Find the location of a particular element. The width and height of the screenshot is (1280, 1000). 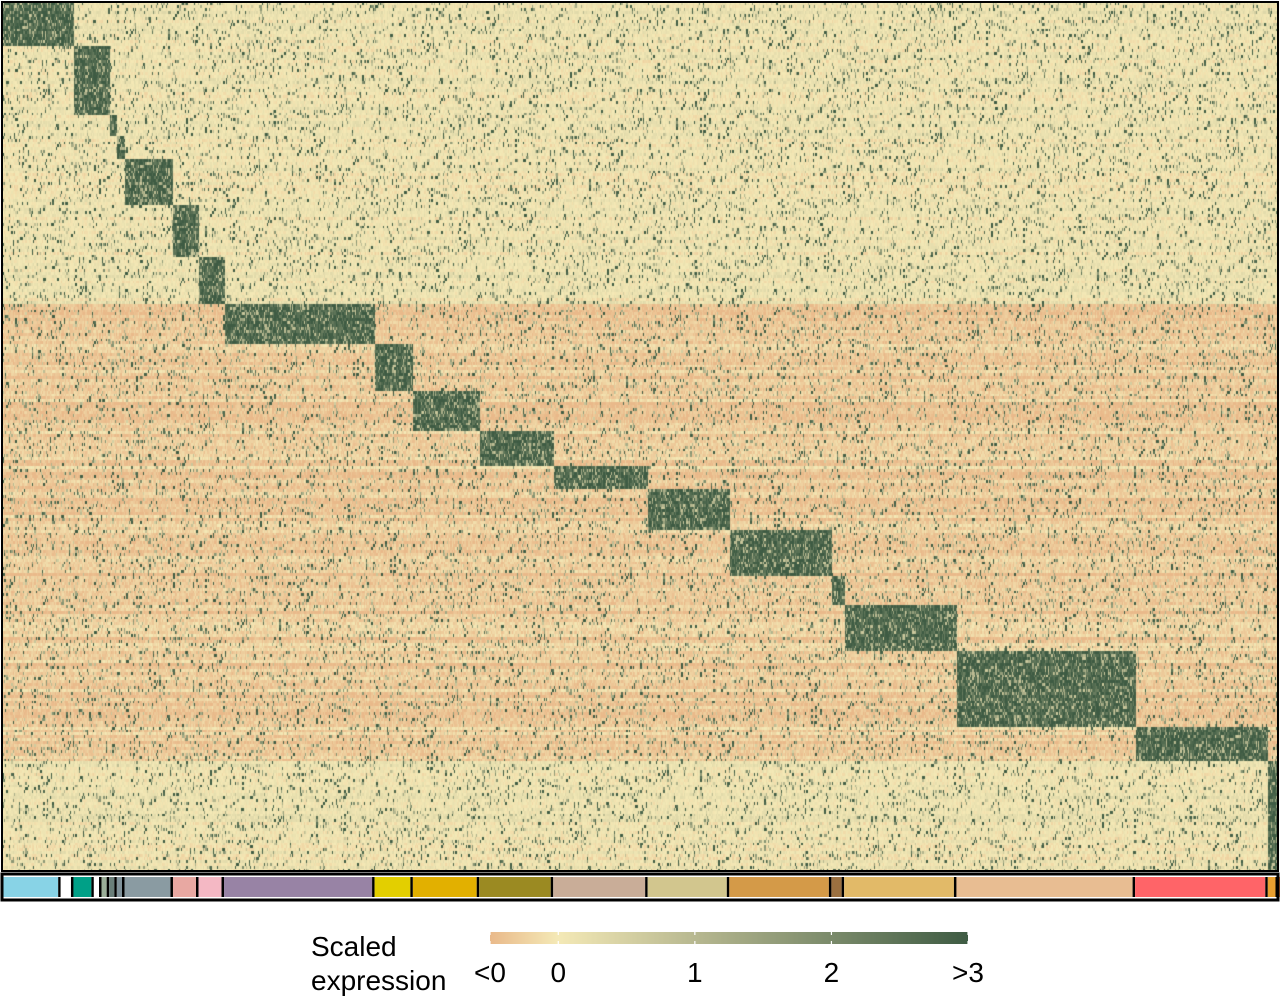

color-scale-title-line-1: Scaled is located at coordinates (354, 946).